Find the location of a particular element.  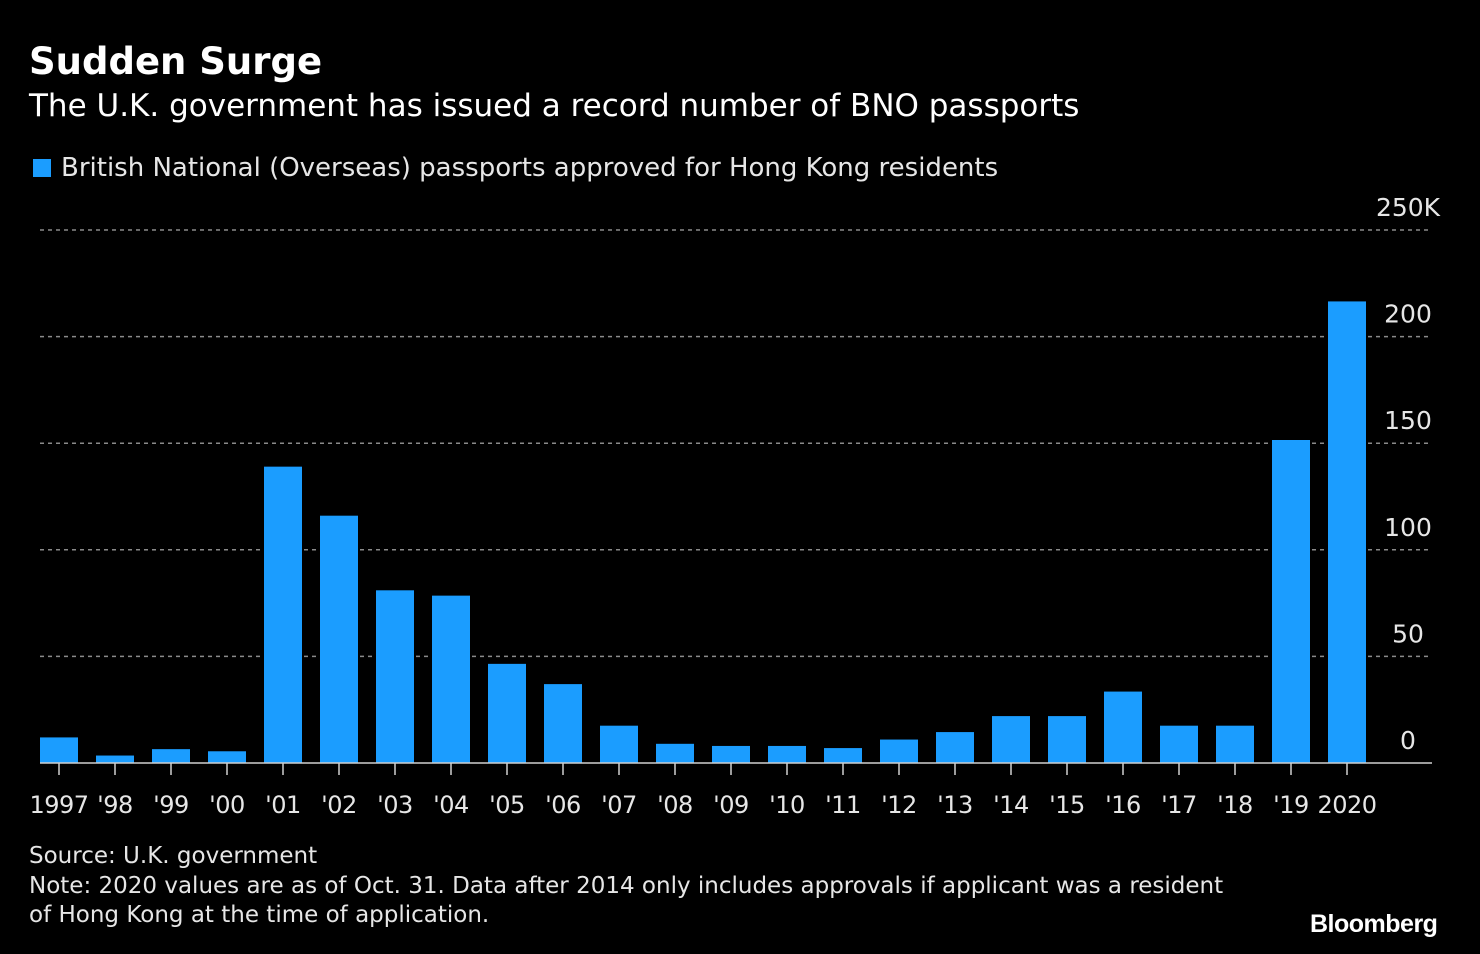

x-tick-label: '10 is located at coordinates (787, 805).